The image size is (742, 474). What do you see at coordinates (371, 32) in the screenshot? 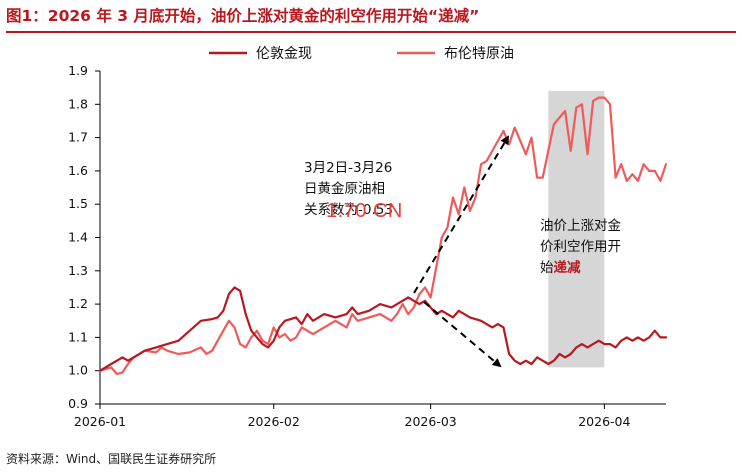
I see `title-underline` at bounding box center [371, 32].